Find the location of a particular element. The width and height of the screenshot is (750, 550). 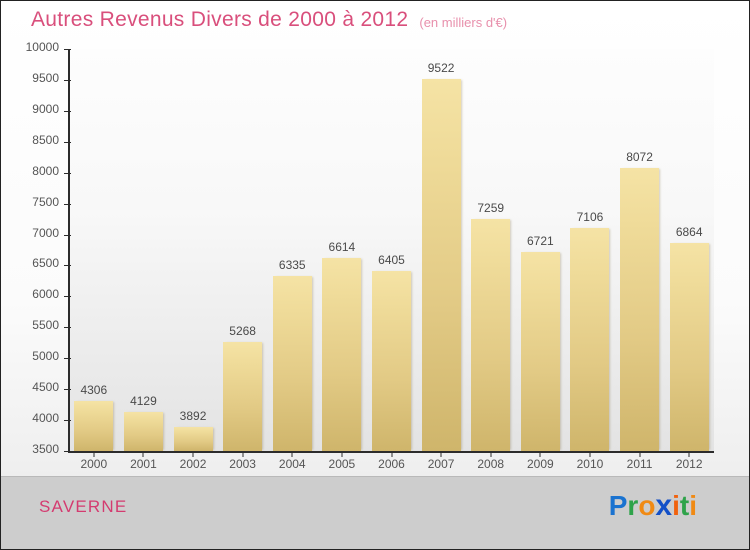

y-axis-tick: 3500 is located at coordinates (36, 449).